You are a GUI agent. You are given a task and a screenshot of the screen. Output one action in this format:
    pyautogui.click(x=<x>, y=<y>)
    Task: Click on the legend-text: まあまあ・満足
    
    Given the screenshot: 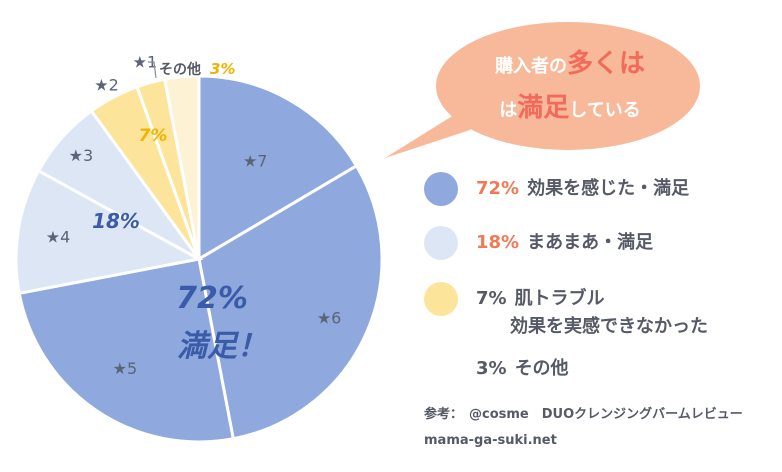 What is the action you would take?
    pyautogui.click(x=590, y=242)
    